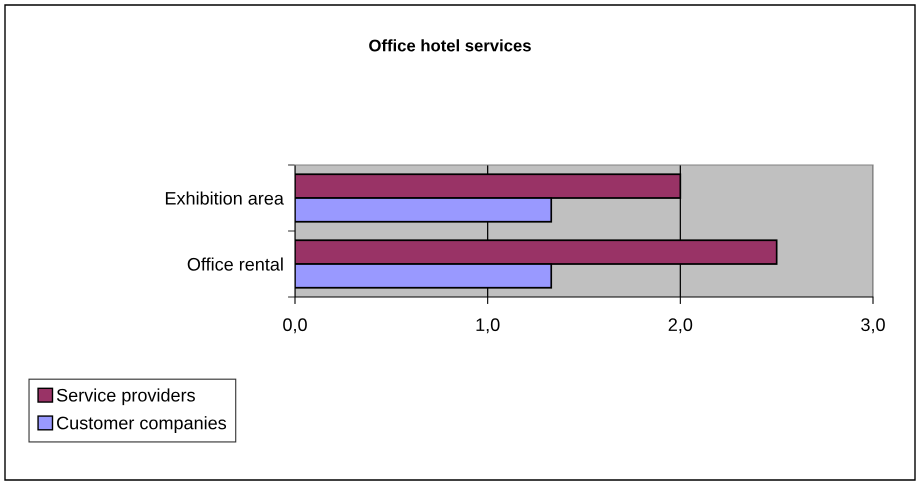  Describe the element at coordinates (450, 45) in the screenshot. I see `chart-title: Office hotel services` at that location.